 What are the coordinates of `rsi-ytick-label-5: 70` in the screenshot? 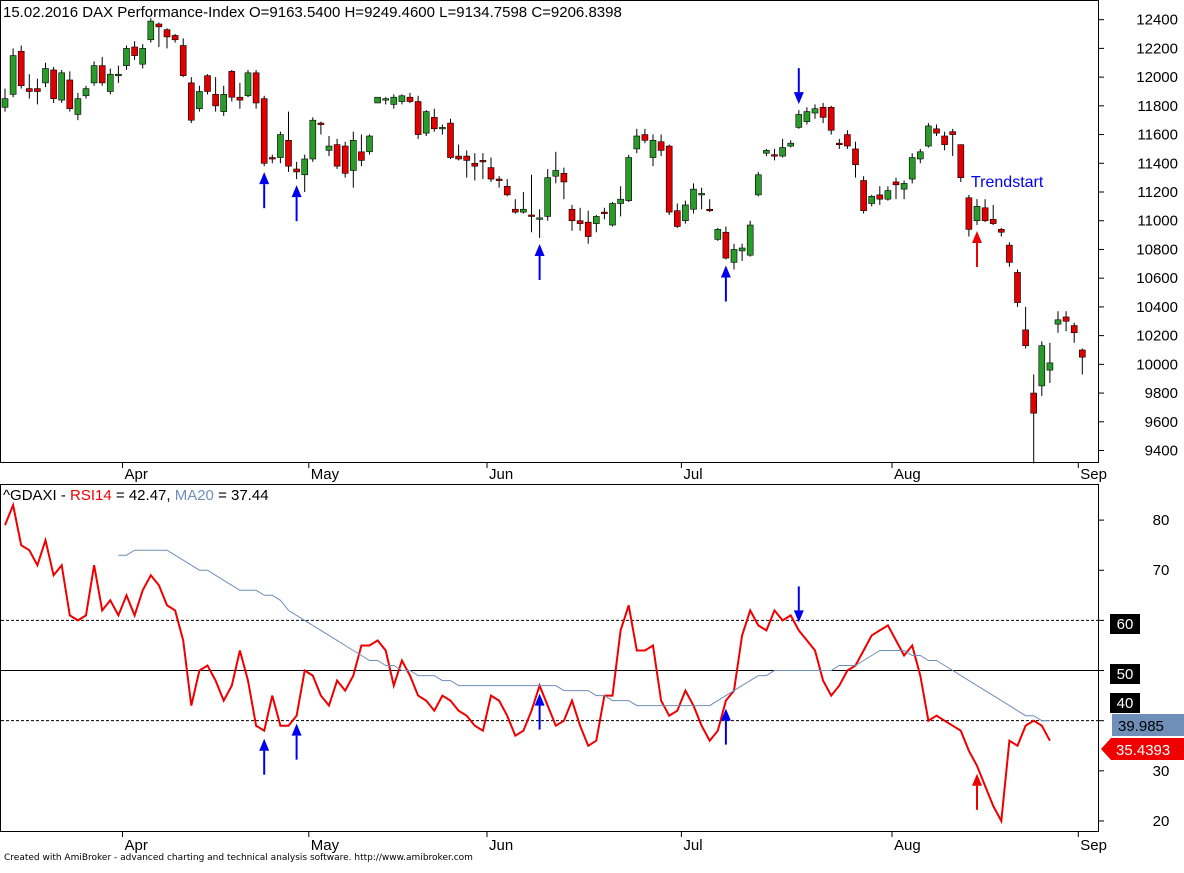 It's located at (1161, 570).